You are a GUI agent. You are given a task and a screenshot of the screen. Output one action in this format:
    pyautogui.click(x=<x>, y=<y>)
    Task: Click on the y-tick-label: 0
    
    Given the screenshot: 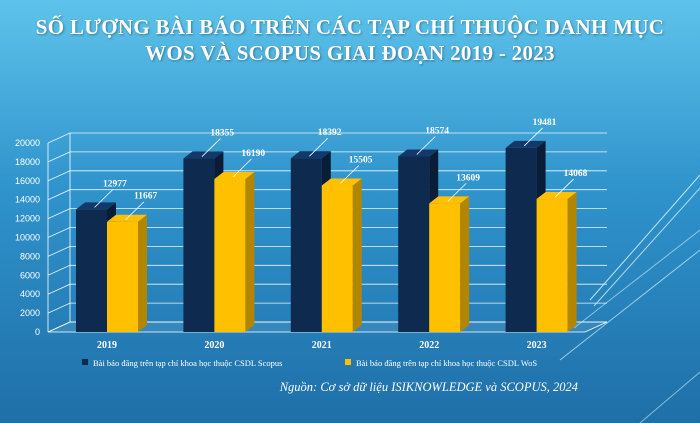 What is the action you would take?
    pyautogui.click(x=37, y=332)
    